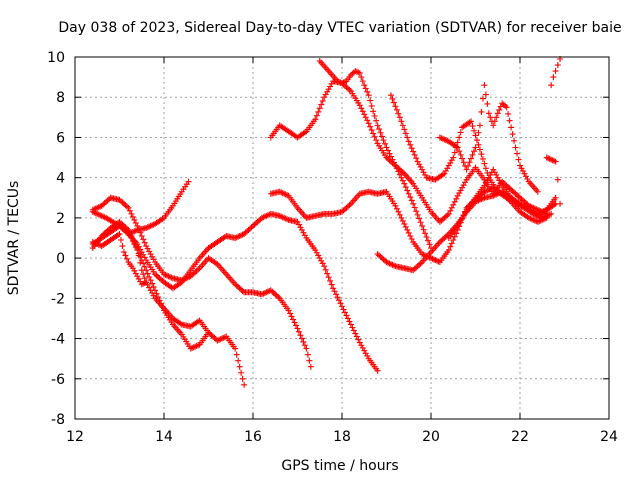 This screenshot has height=480, width=640. I want to click on y-tick-label: -4, so click(58, 340).